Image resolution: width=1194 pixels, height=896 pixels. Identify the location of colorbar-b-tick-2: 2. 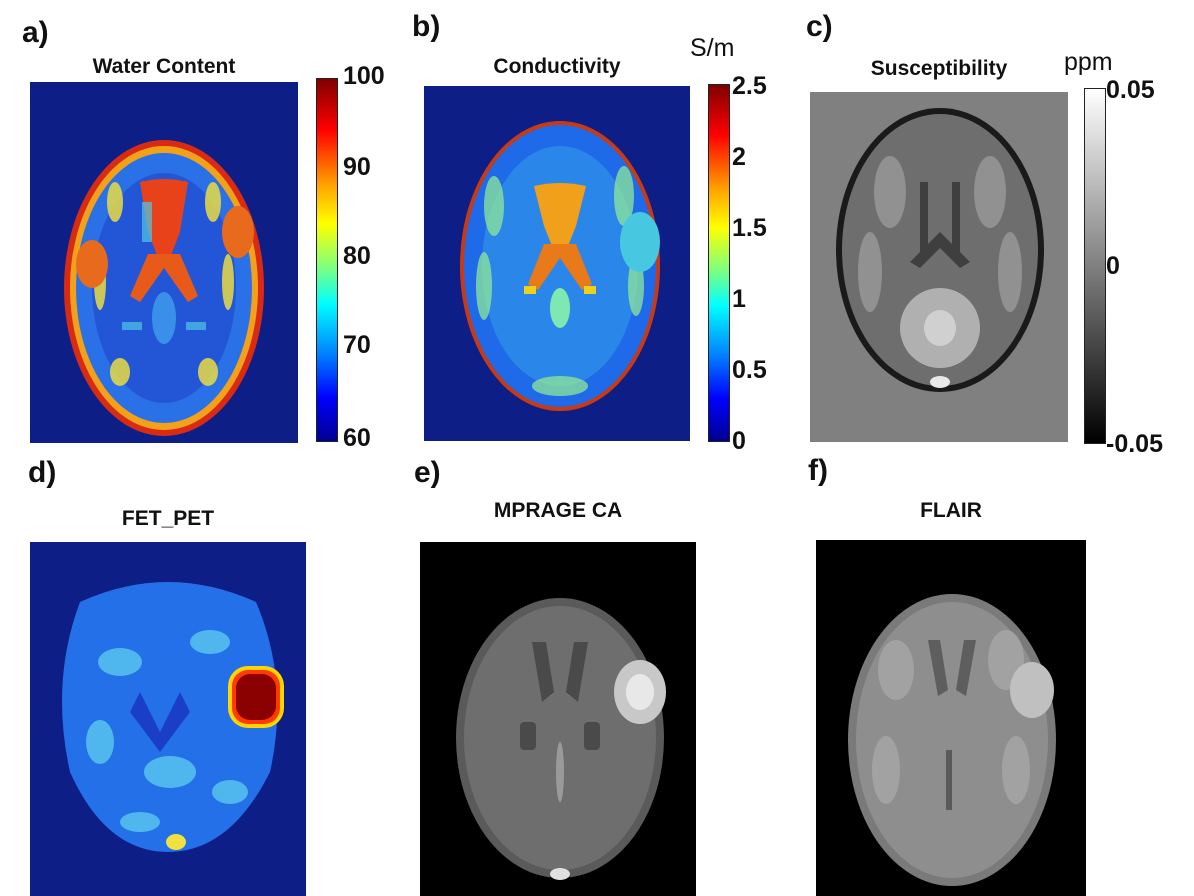
(739, 157).